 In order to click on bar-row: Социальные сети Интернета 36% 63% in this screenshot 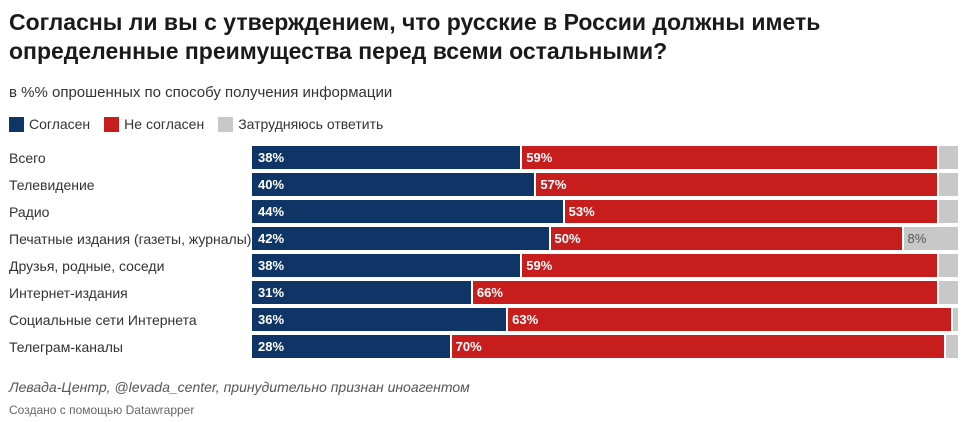, I will do `click(483, 320)`.